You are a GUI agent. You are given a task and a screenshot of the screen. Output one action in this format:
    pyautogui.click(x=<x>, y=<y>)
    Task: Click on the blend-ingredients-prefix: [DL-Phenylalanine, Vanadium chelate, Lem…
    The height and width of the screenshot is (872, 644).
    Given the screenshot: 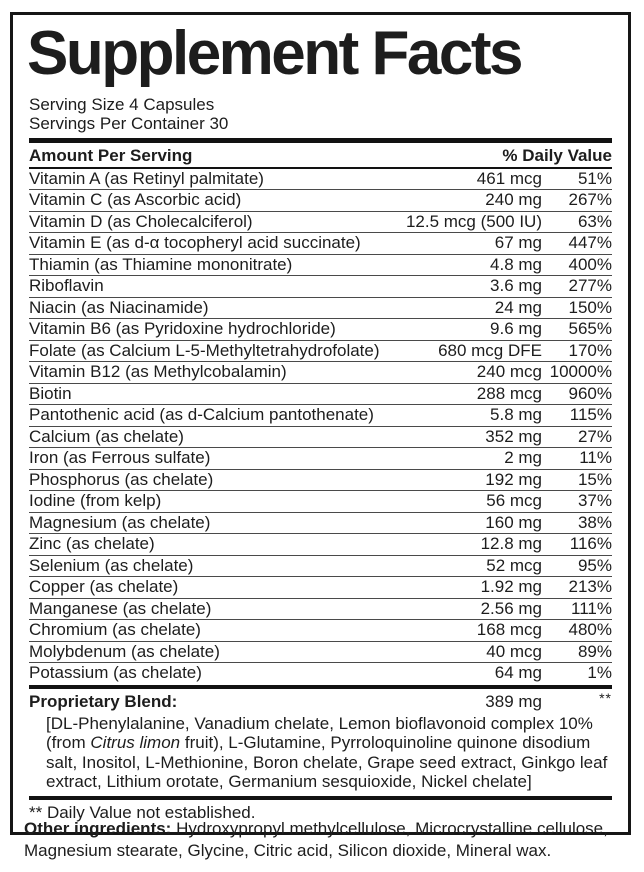 What is the action you would take?
    pyautogui.click(x=319, y=733)
    